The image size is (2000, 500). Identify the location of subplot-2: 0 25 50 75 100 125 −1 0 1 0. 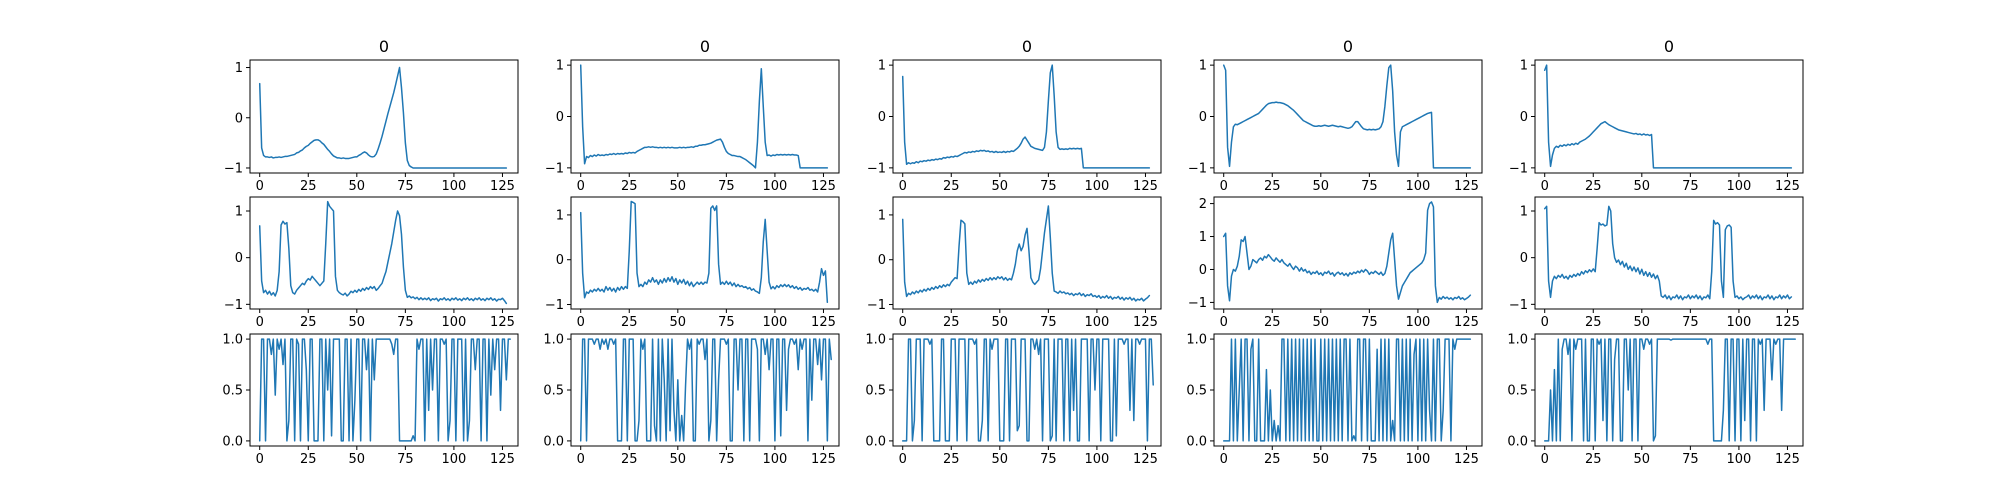
(692, 115).